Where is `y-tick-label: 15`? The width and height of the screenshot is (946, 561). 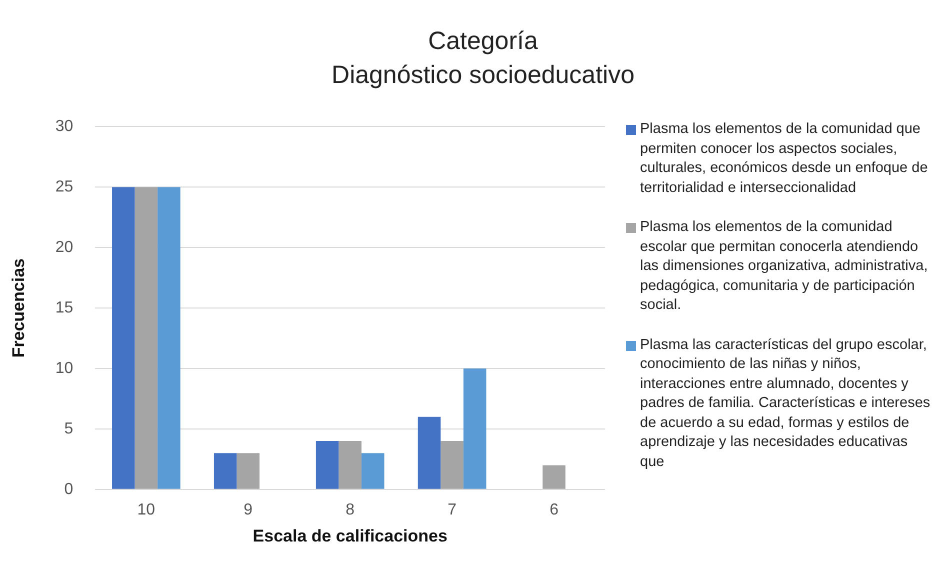
y-tick-label: 15 is located at coordinates (64, 307).